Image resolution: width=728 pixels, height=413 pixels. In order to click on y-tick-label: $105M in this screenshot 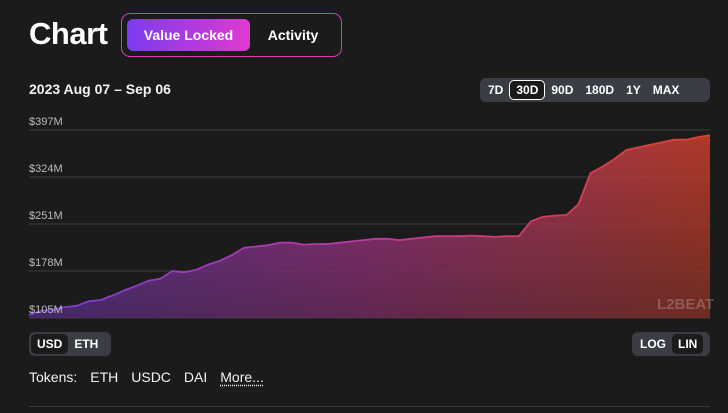, I will do `click(46, 310)`.